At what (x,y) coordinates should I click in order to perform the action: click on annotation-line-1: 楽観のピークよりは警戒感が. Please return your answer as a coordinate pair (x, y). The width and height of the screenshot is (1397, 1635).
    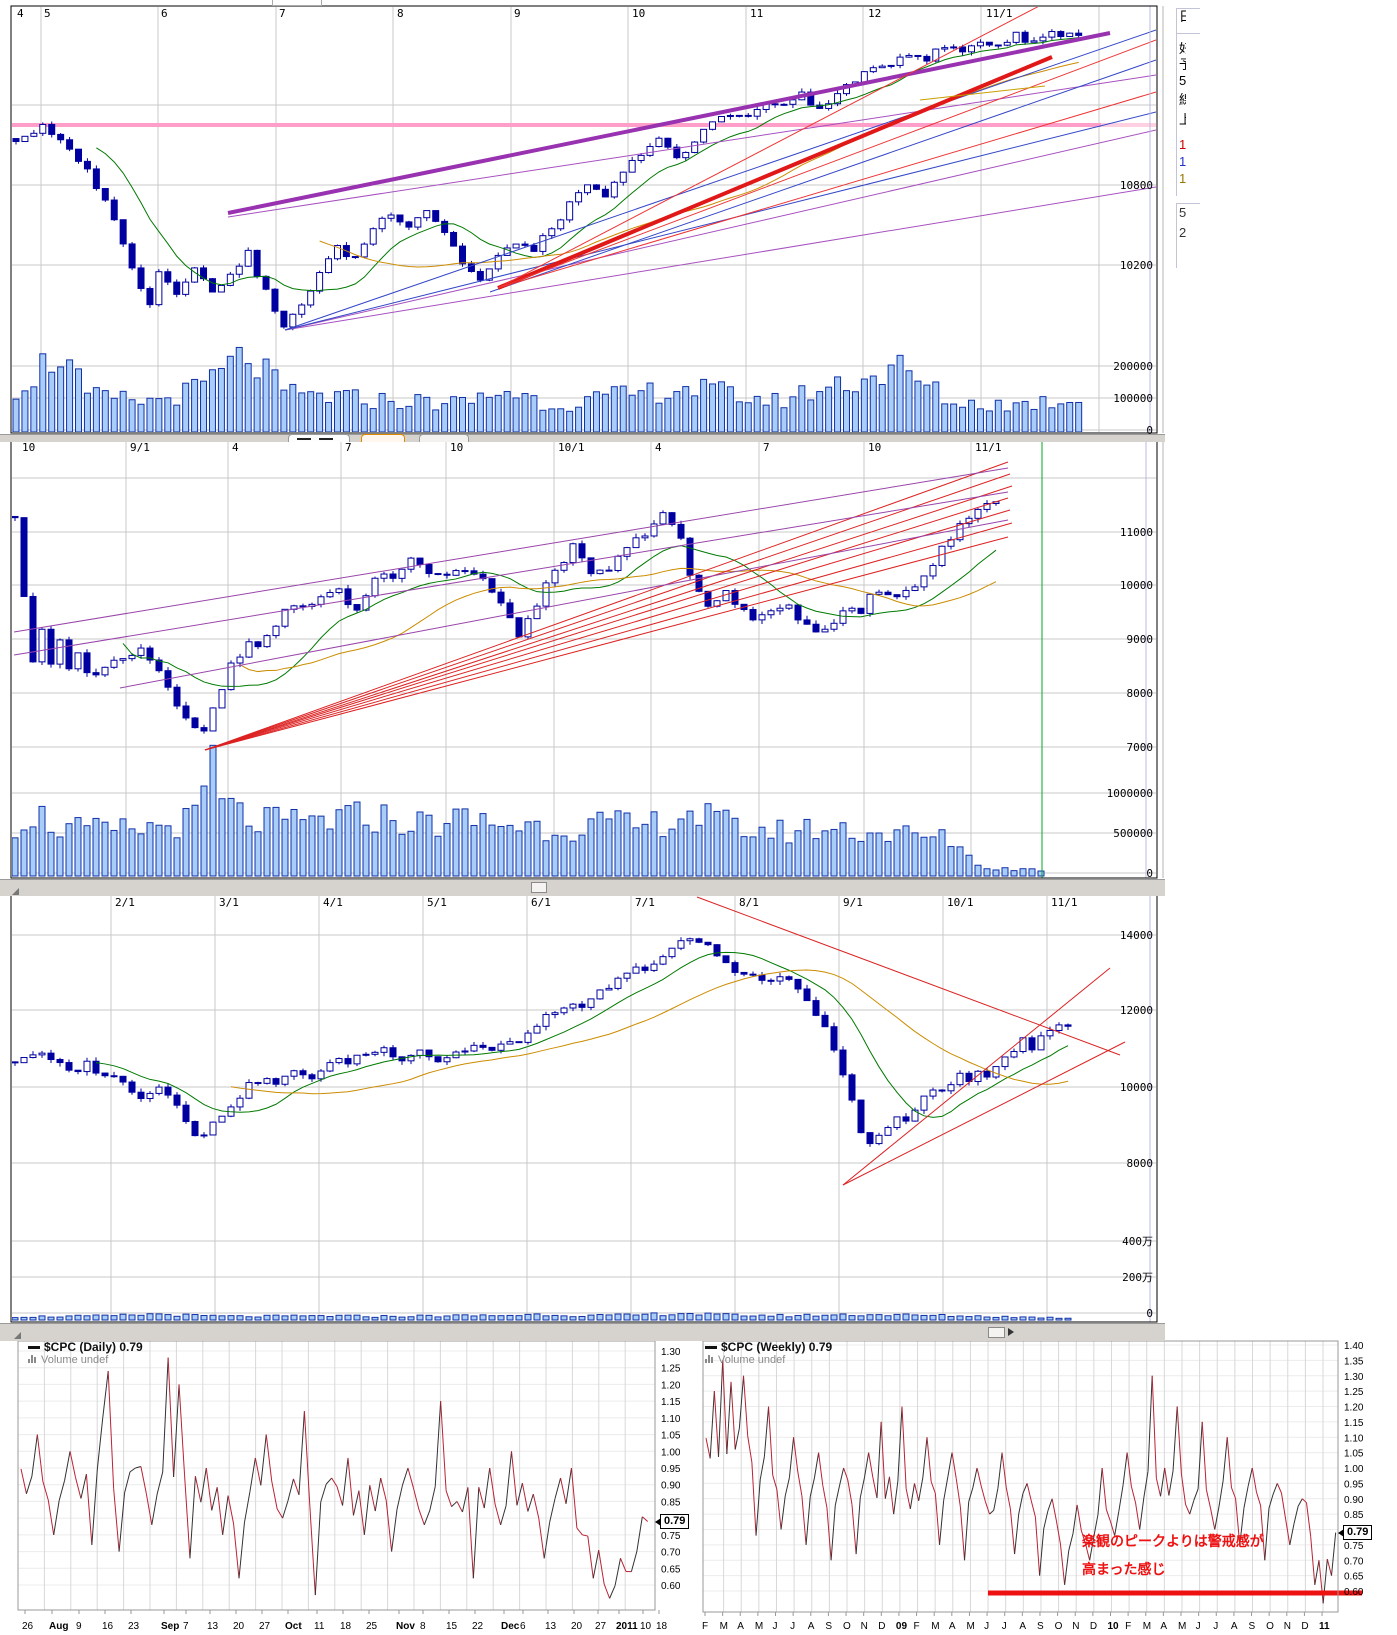
    Looking at the image, I should click on (1173, 1541).